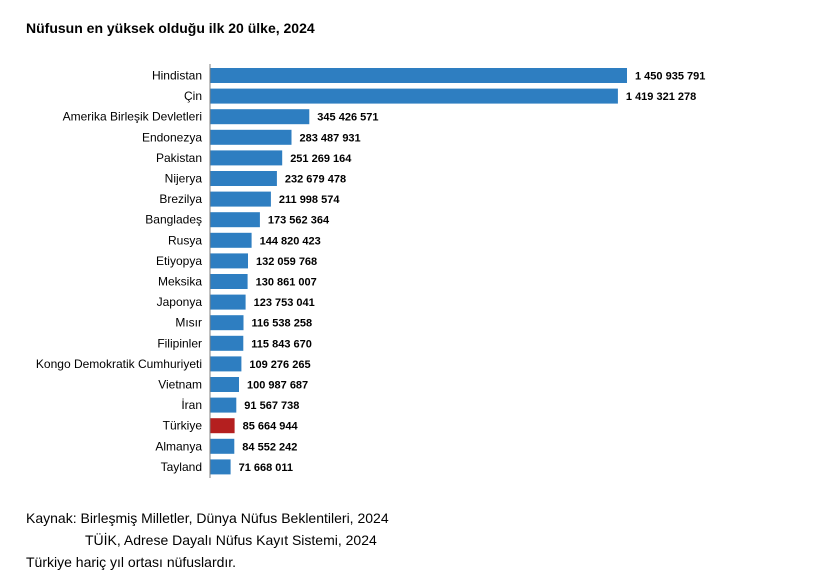  I want to click on value-label: 130 861 007, so click(286, 283).